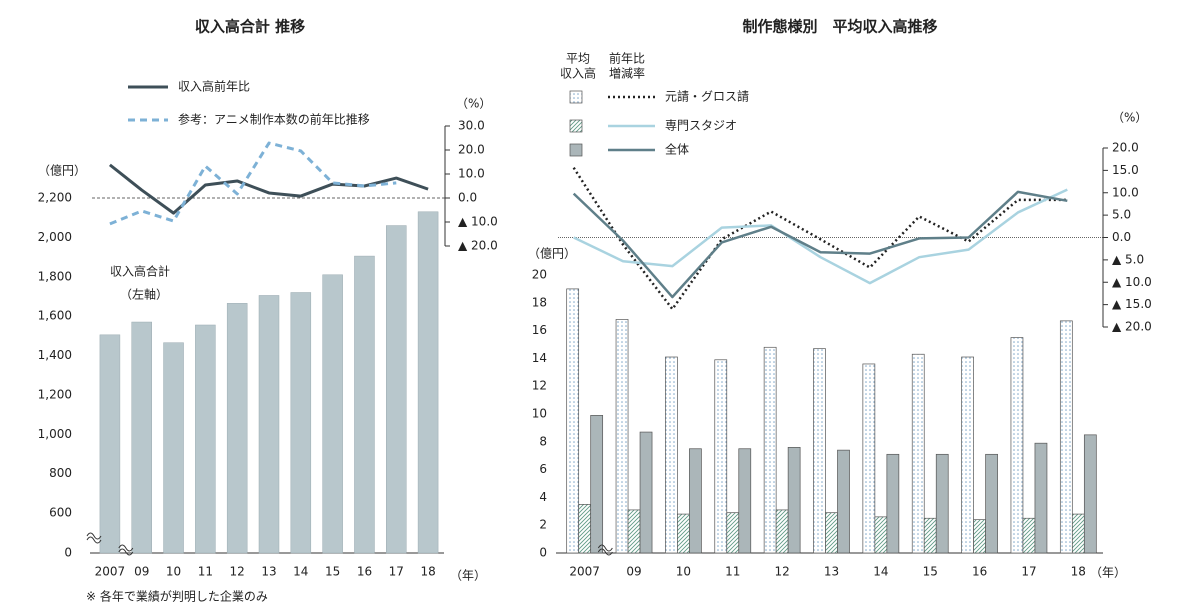 The width and height of the screenshot is (1200, 611). Describe the element at coordinates (633, 572) in the screenshot. I see `x-tick-label: 09` at that location.